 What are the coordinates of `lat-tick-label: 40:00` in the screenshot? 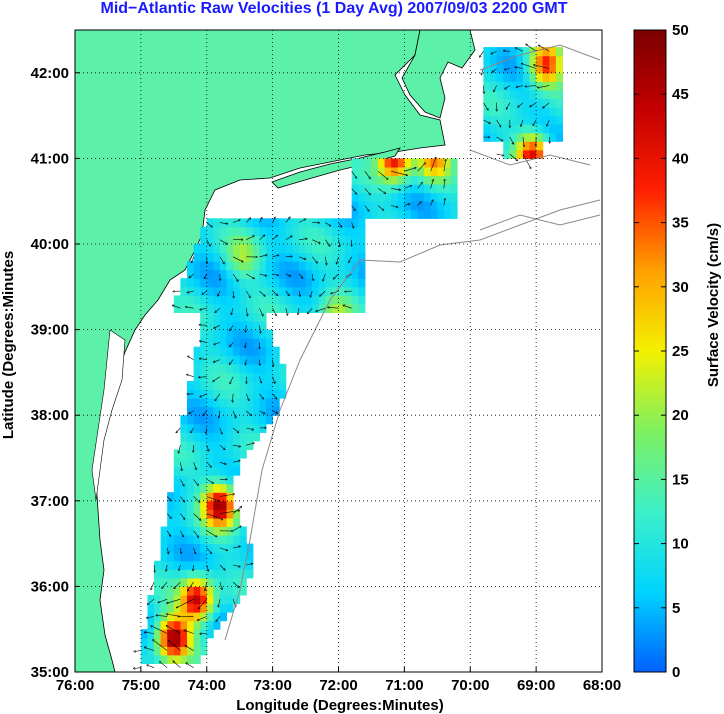 It's located at (50, 244).